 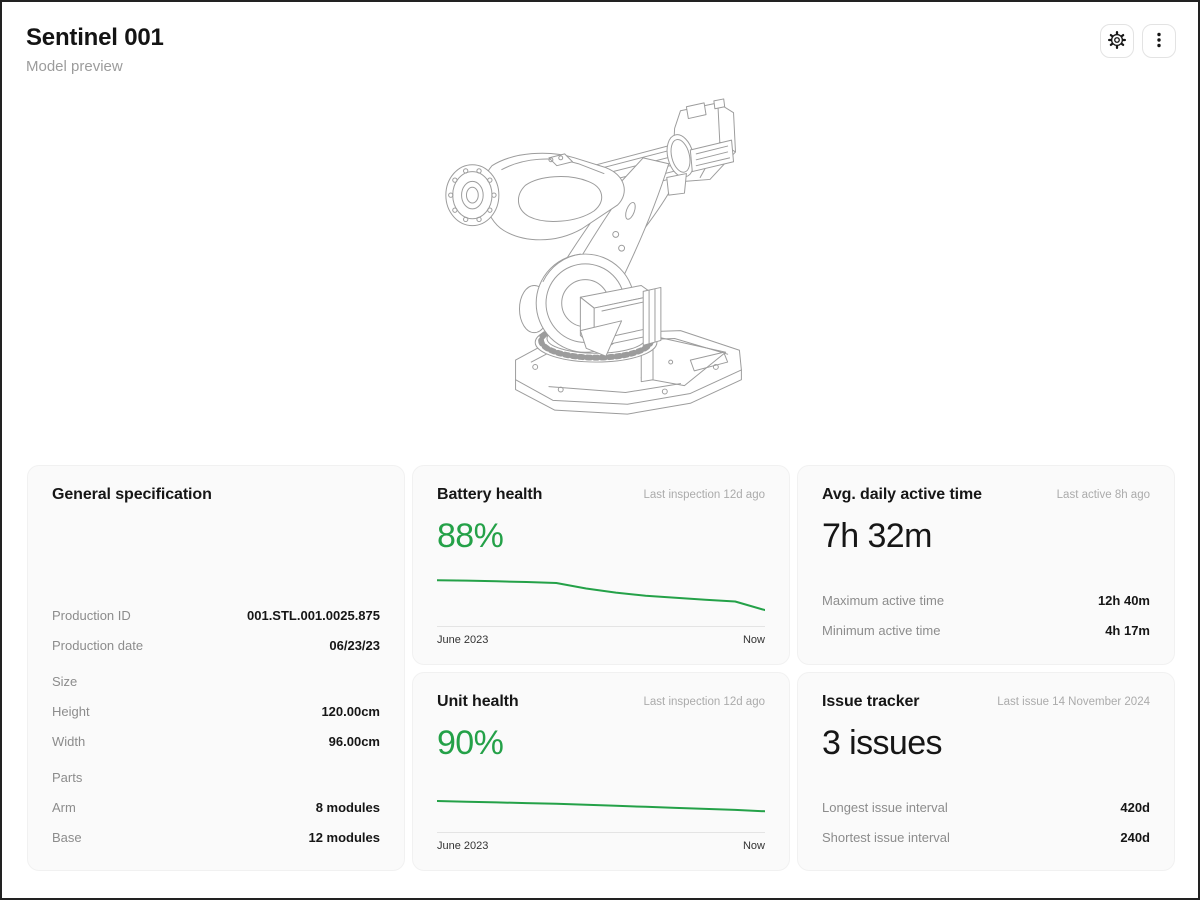 What do you see at coordinates (986, 600) in the screenshot?
I see `max-active-time-row: Maximum active time 12h 40m` at bounding box center [986, 600].